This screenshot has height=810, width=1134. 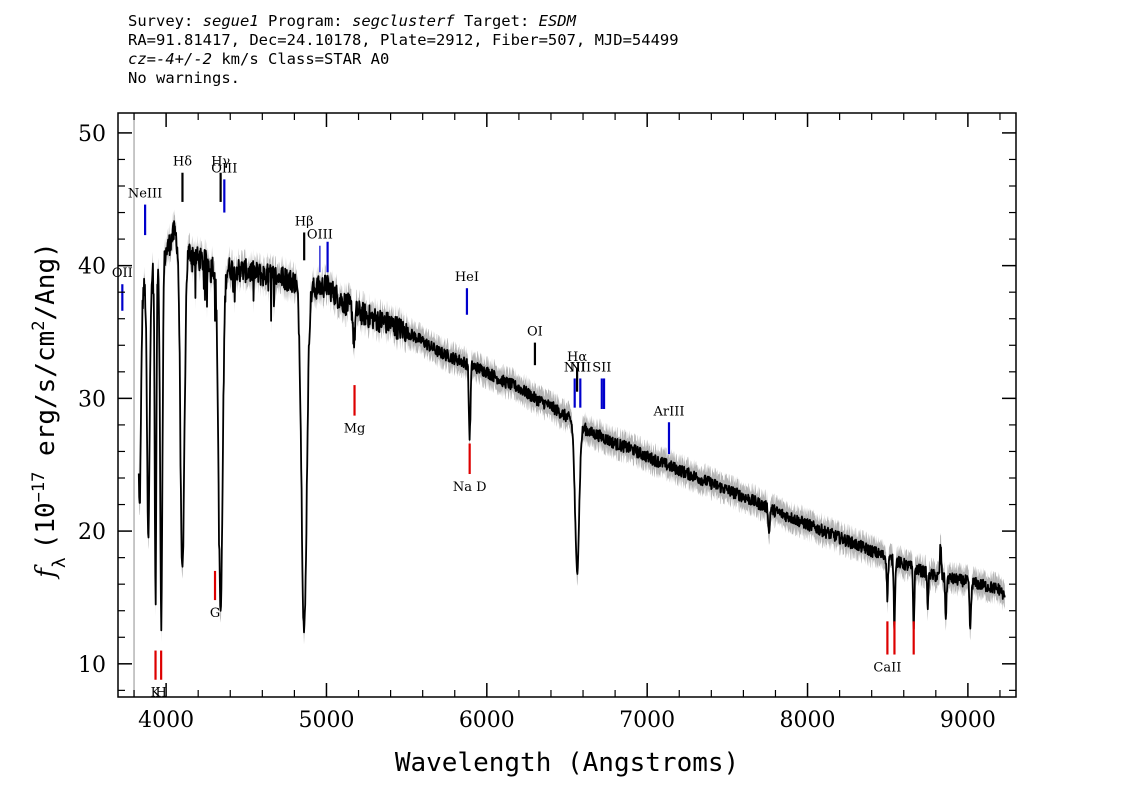 I want to click on stellar-line-label: Hγ, so click(x=220, y=162).